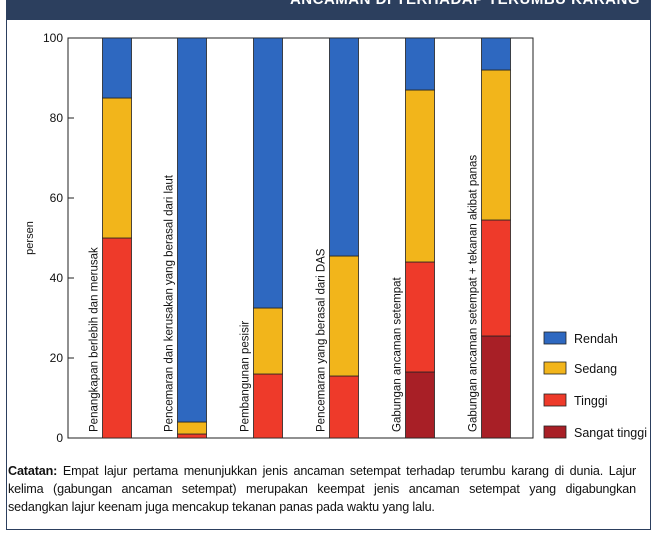 The image size is (657, 537). I want to click on bar-1-sedang, so click(117, 168).